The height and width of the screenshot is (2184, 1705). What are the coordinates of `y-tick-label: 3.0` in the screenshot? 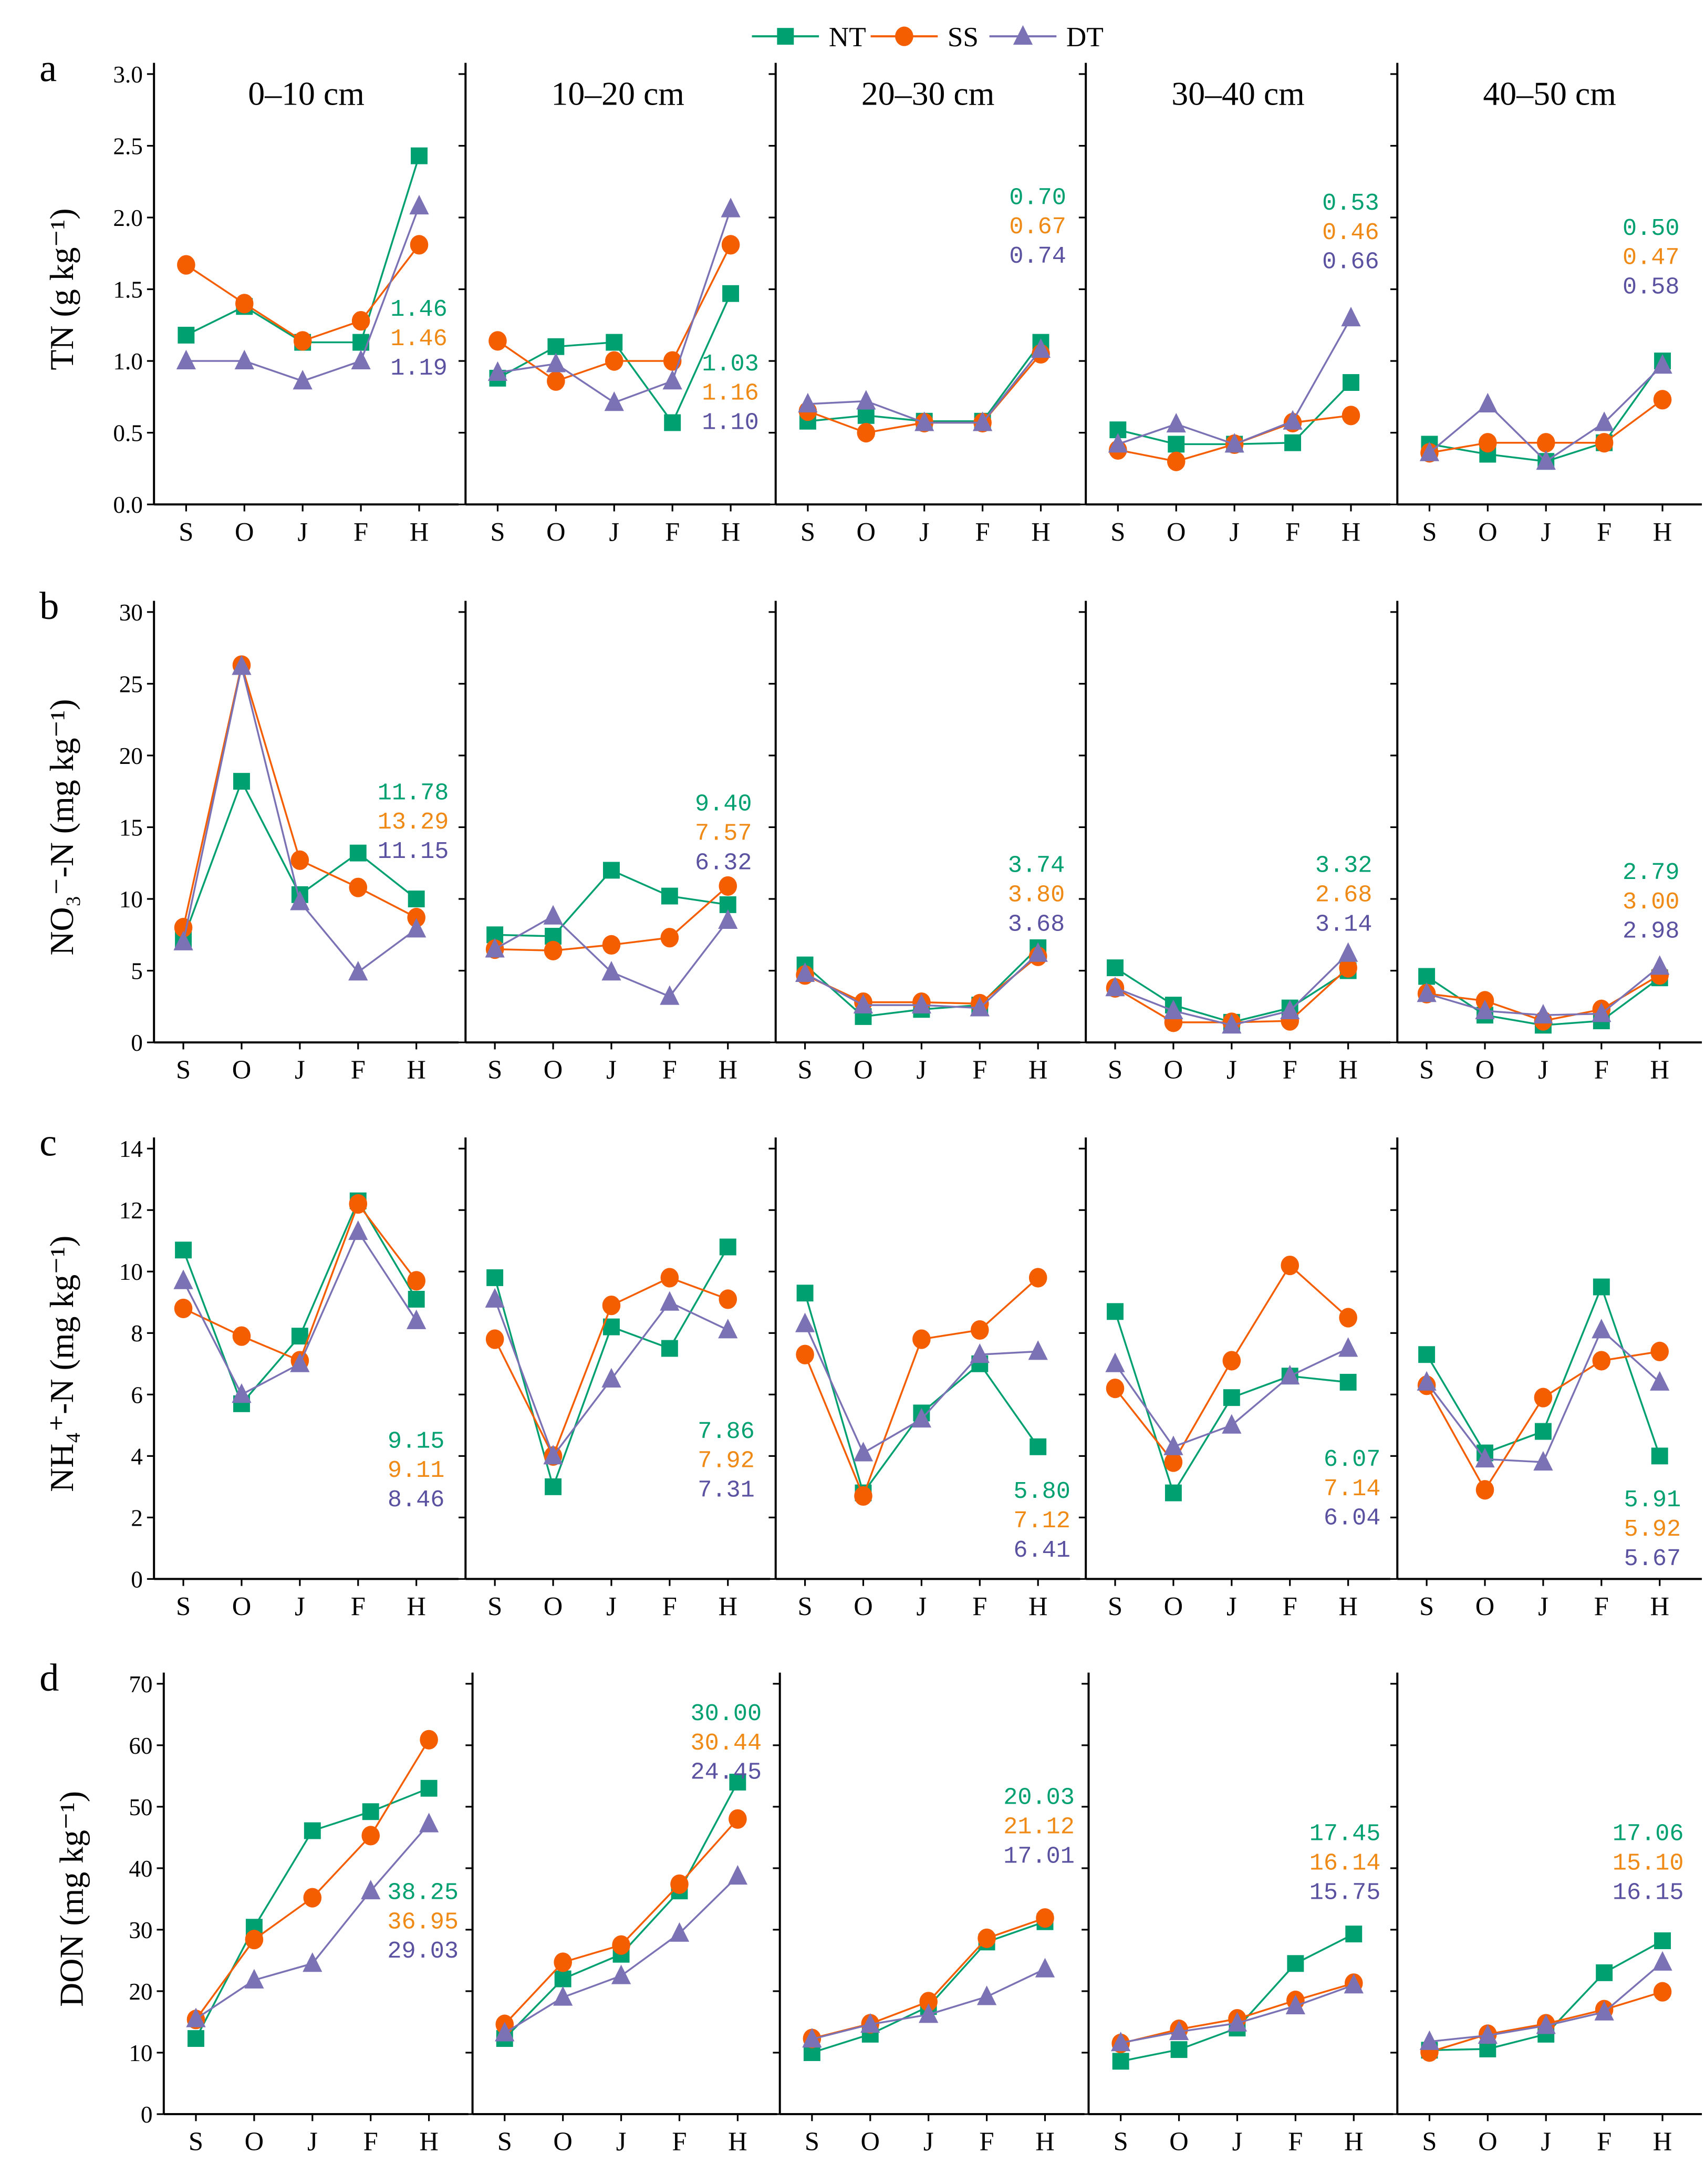 It's located at (128, 75).